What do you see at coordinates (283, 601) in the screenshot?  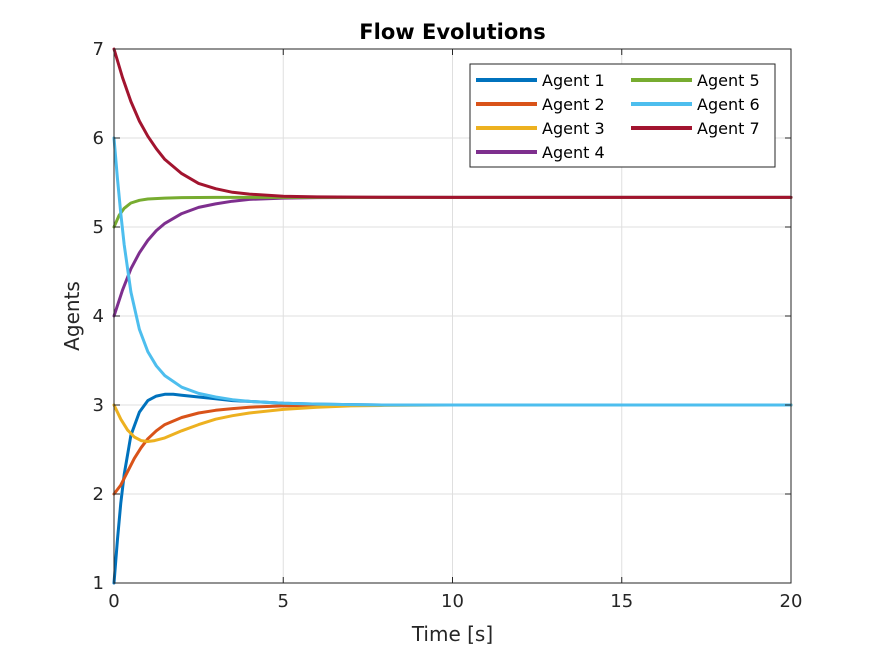 I see `x-tick-label: 5` at bounding box center [283, 601].